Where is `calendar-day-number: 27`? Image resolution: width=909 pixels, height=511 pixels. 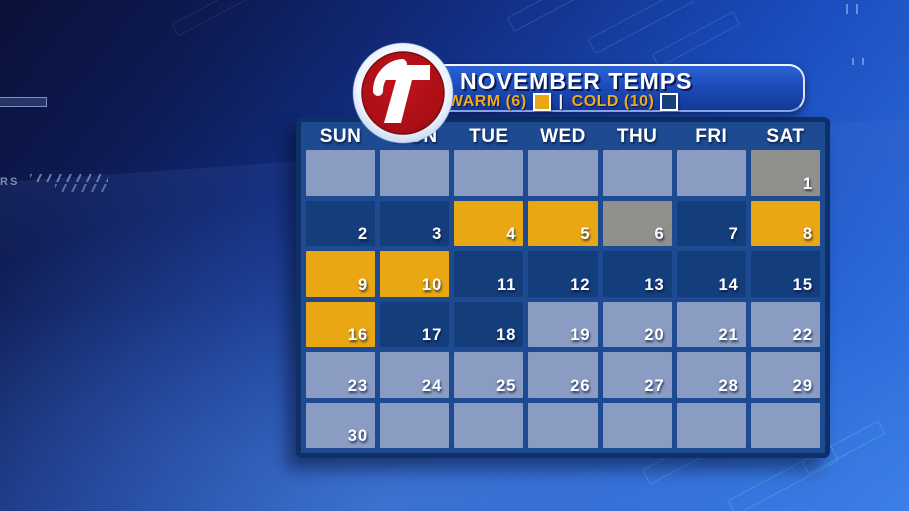 calendar-day-number: 27 is located at coordinates (654, 385).